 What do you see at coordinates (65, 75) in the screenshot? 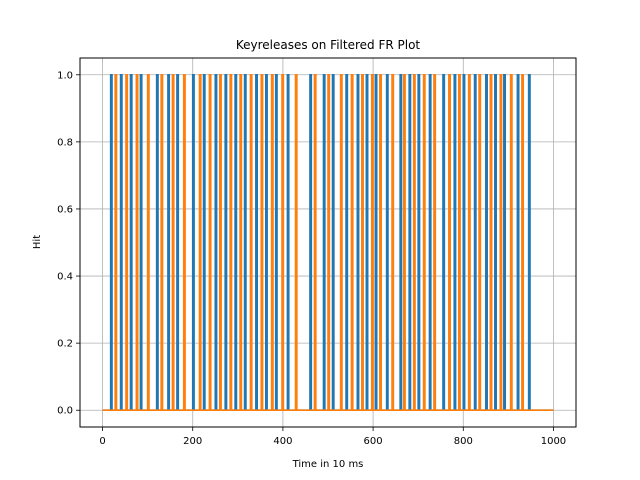
I see `y-tick-label: 1.0` at bounding box center [65, 75].